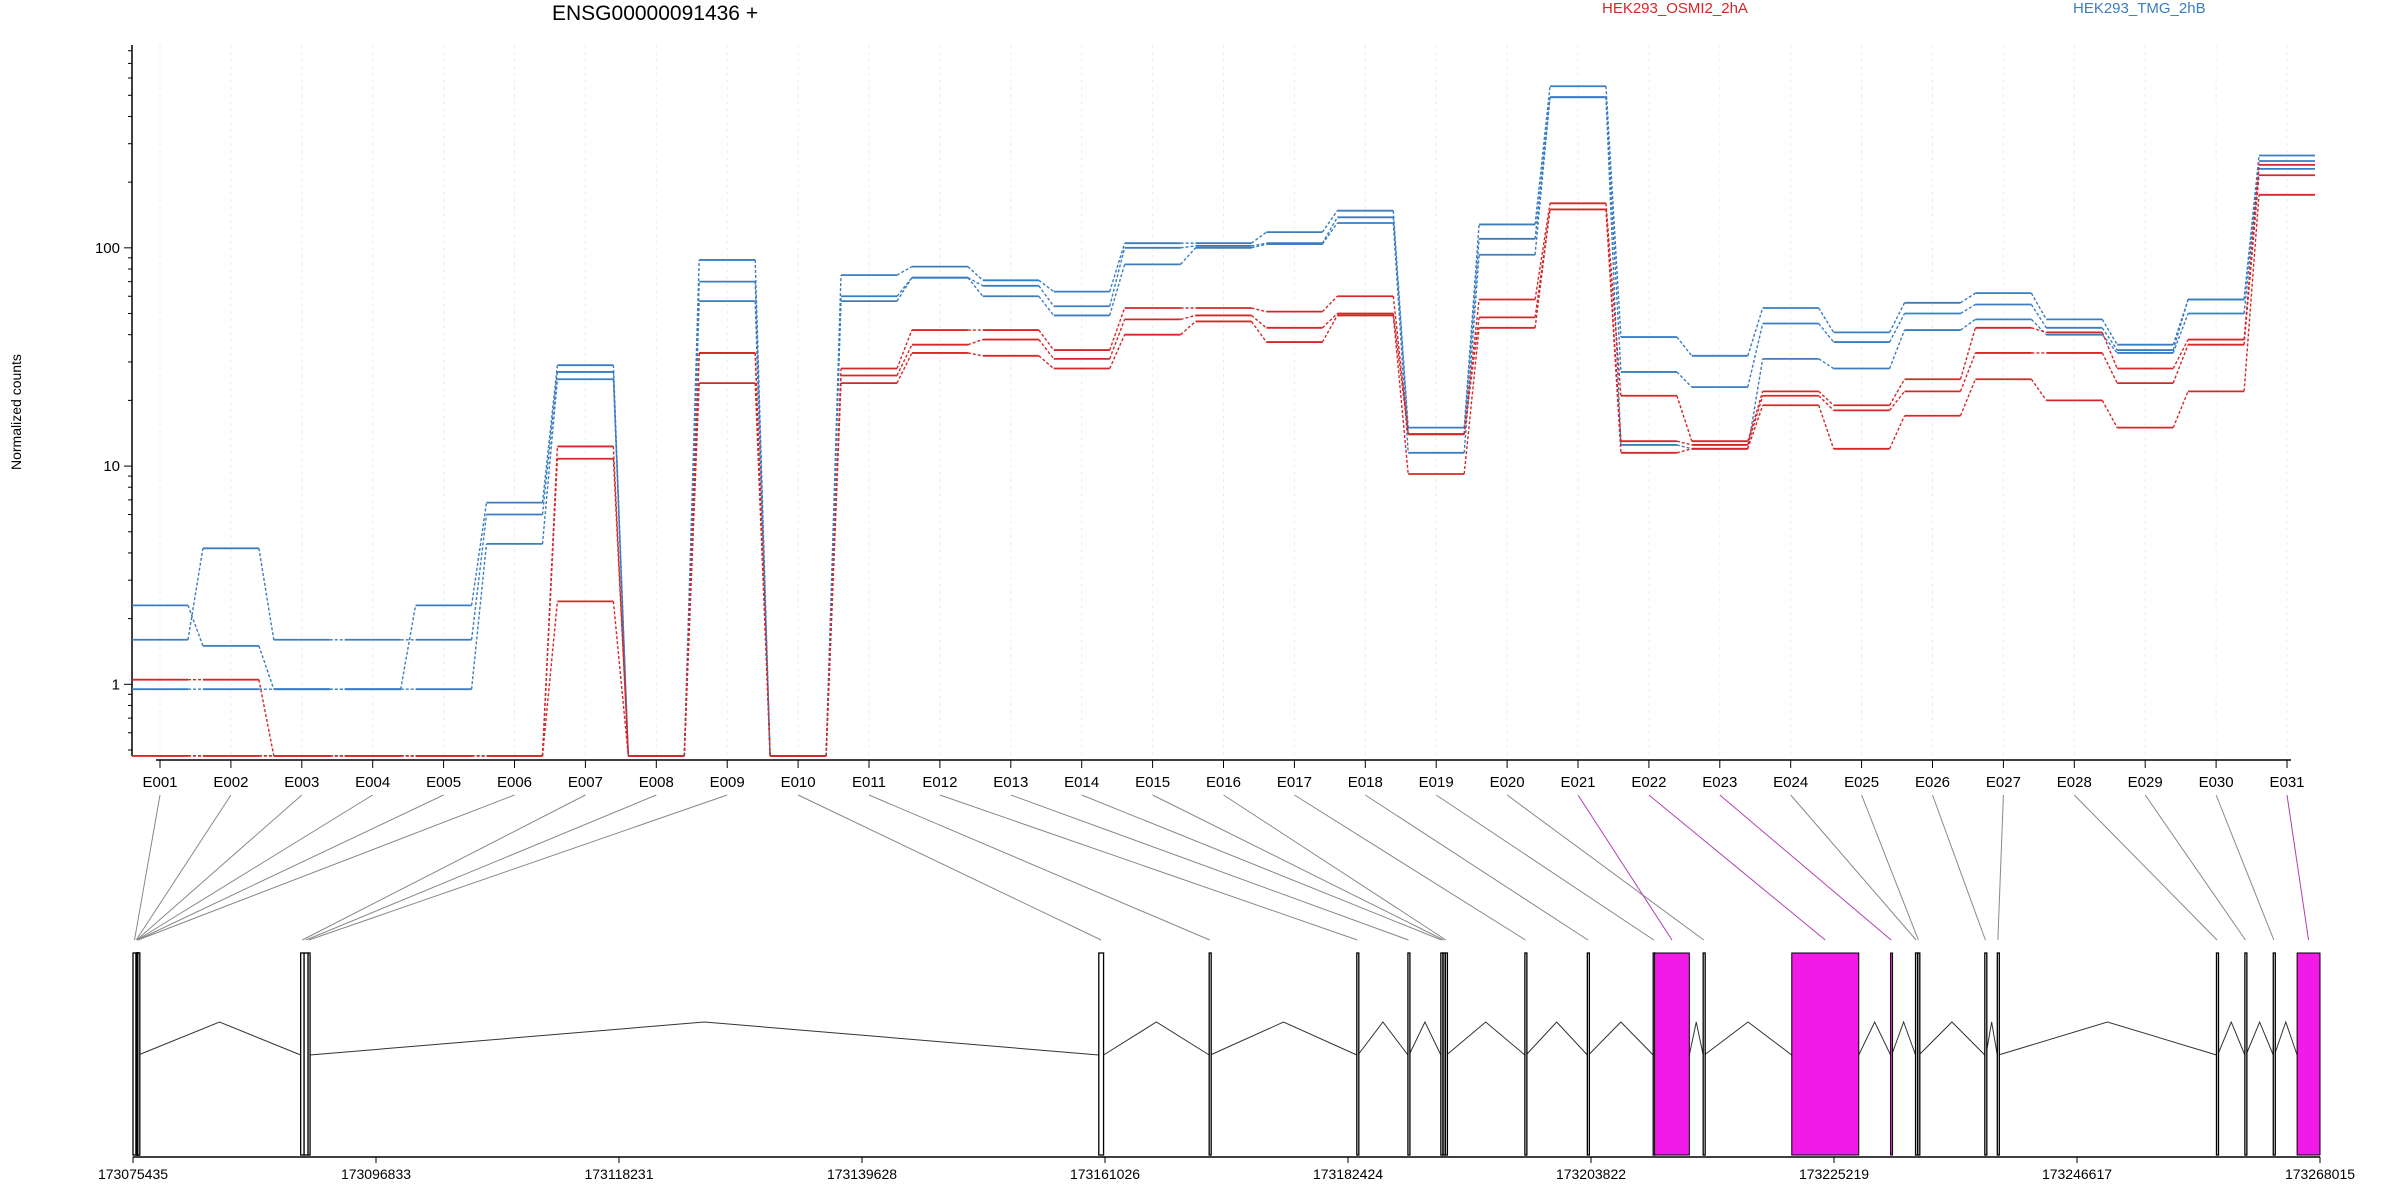 The width and height of the screenshot is (2400, 1200). Describe the element at coordinates (1932, 782) in the screenshot. I see `x-tick-label: E026` at that location.